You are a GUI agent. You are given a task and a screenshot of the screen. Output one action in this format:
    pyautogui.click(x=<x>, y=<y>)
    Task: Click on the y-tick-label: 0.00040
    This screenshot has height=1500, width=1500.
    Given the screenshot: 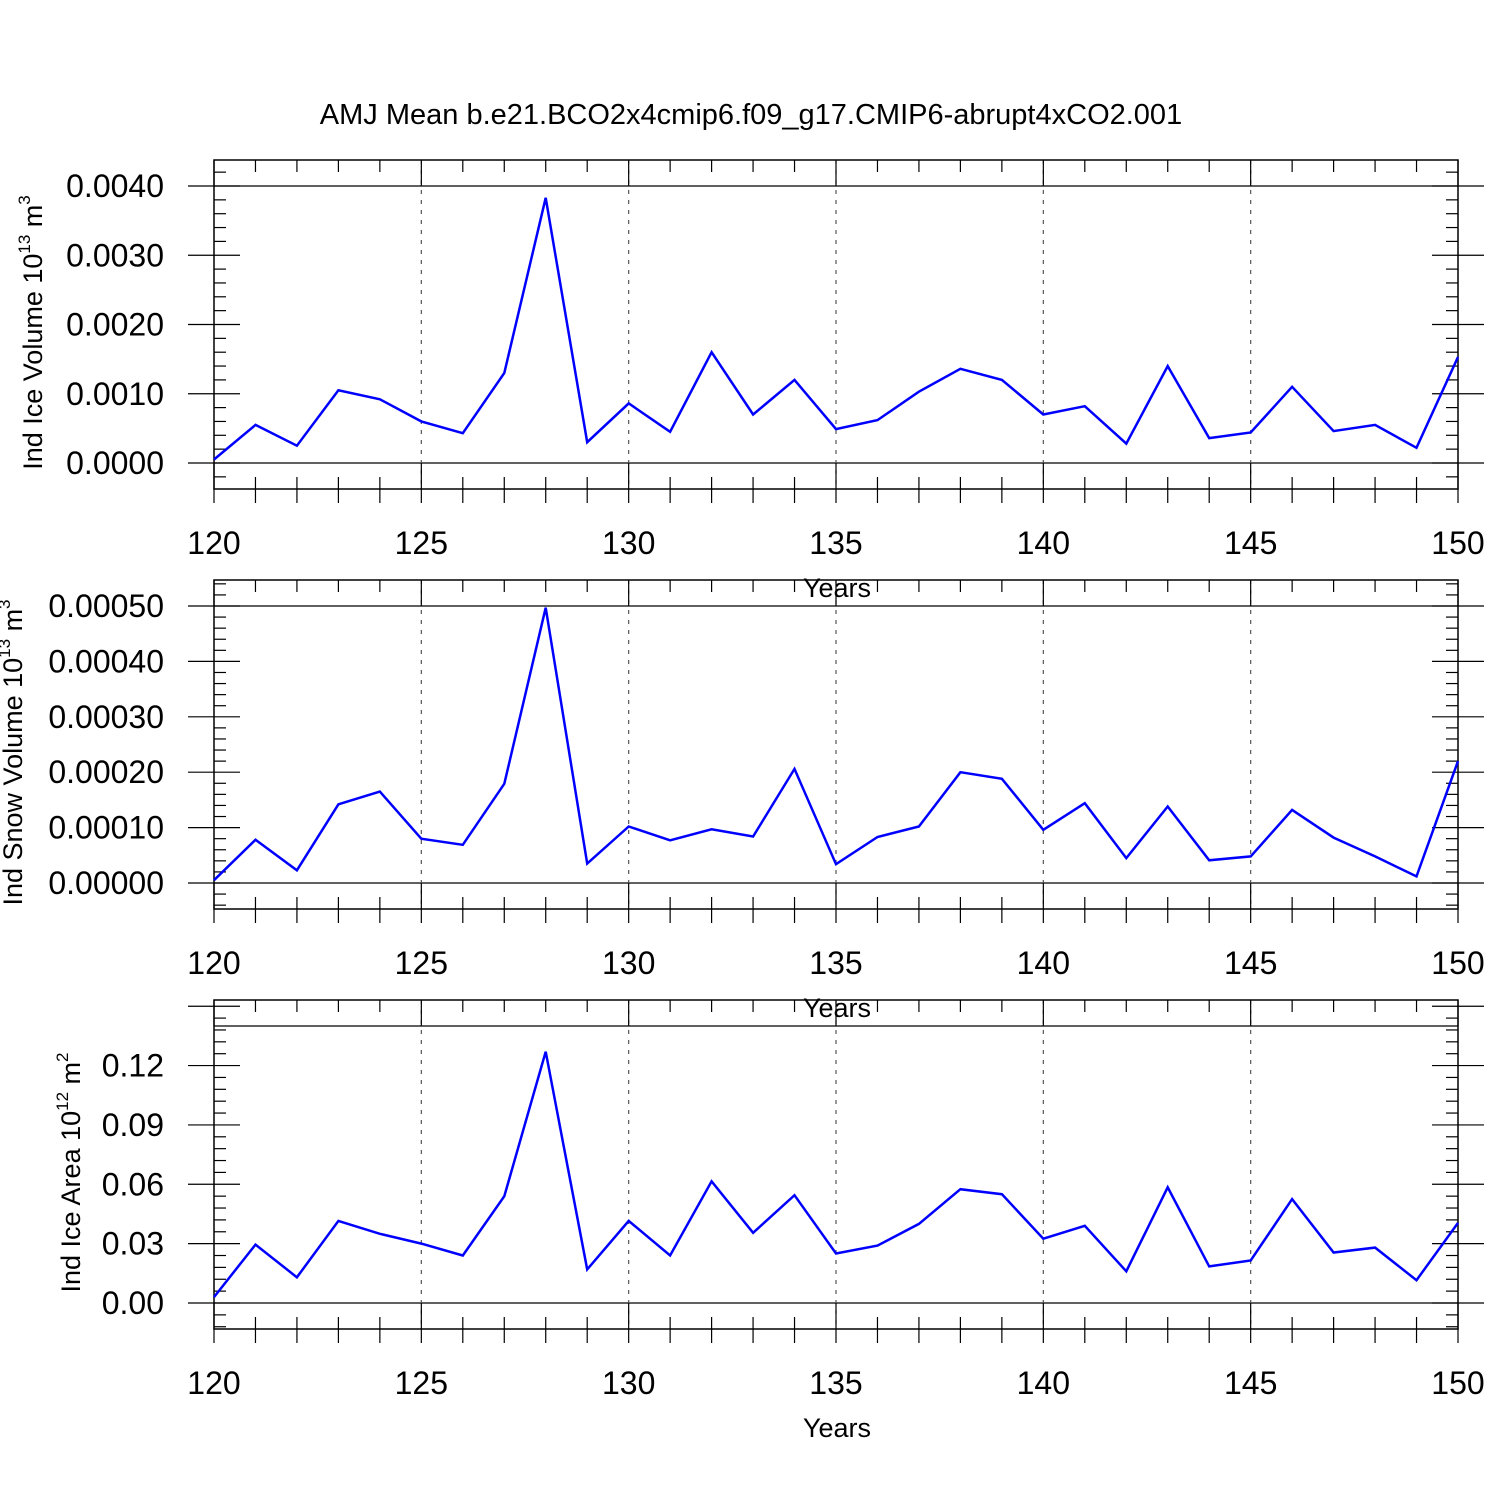 What is the action you would take?
    pyautogui.click(x=106, y=661)
    